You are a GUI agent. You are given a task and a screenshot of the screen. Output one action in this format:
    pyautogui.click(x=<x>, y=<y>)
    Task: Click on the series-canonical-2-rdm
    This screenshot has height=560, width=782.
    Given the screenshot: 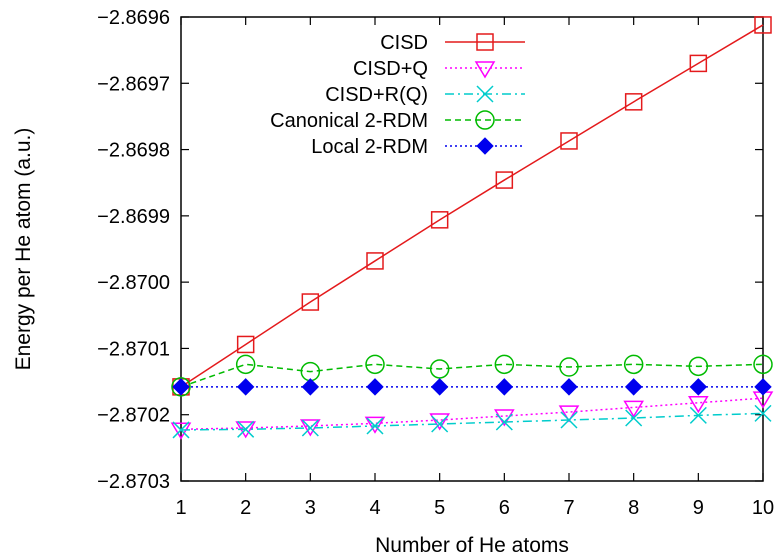 What is the action you would take?
    pyautogui.click(x=472, y=375)
    